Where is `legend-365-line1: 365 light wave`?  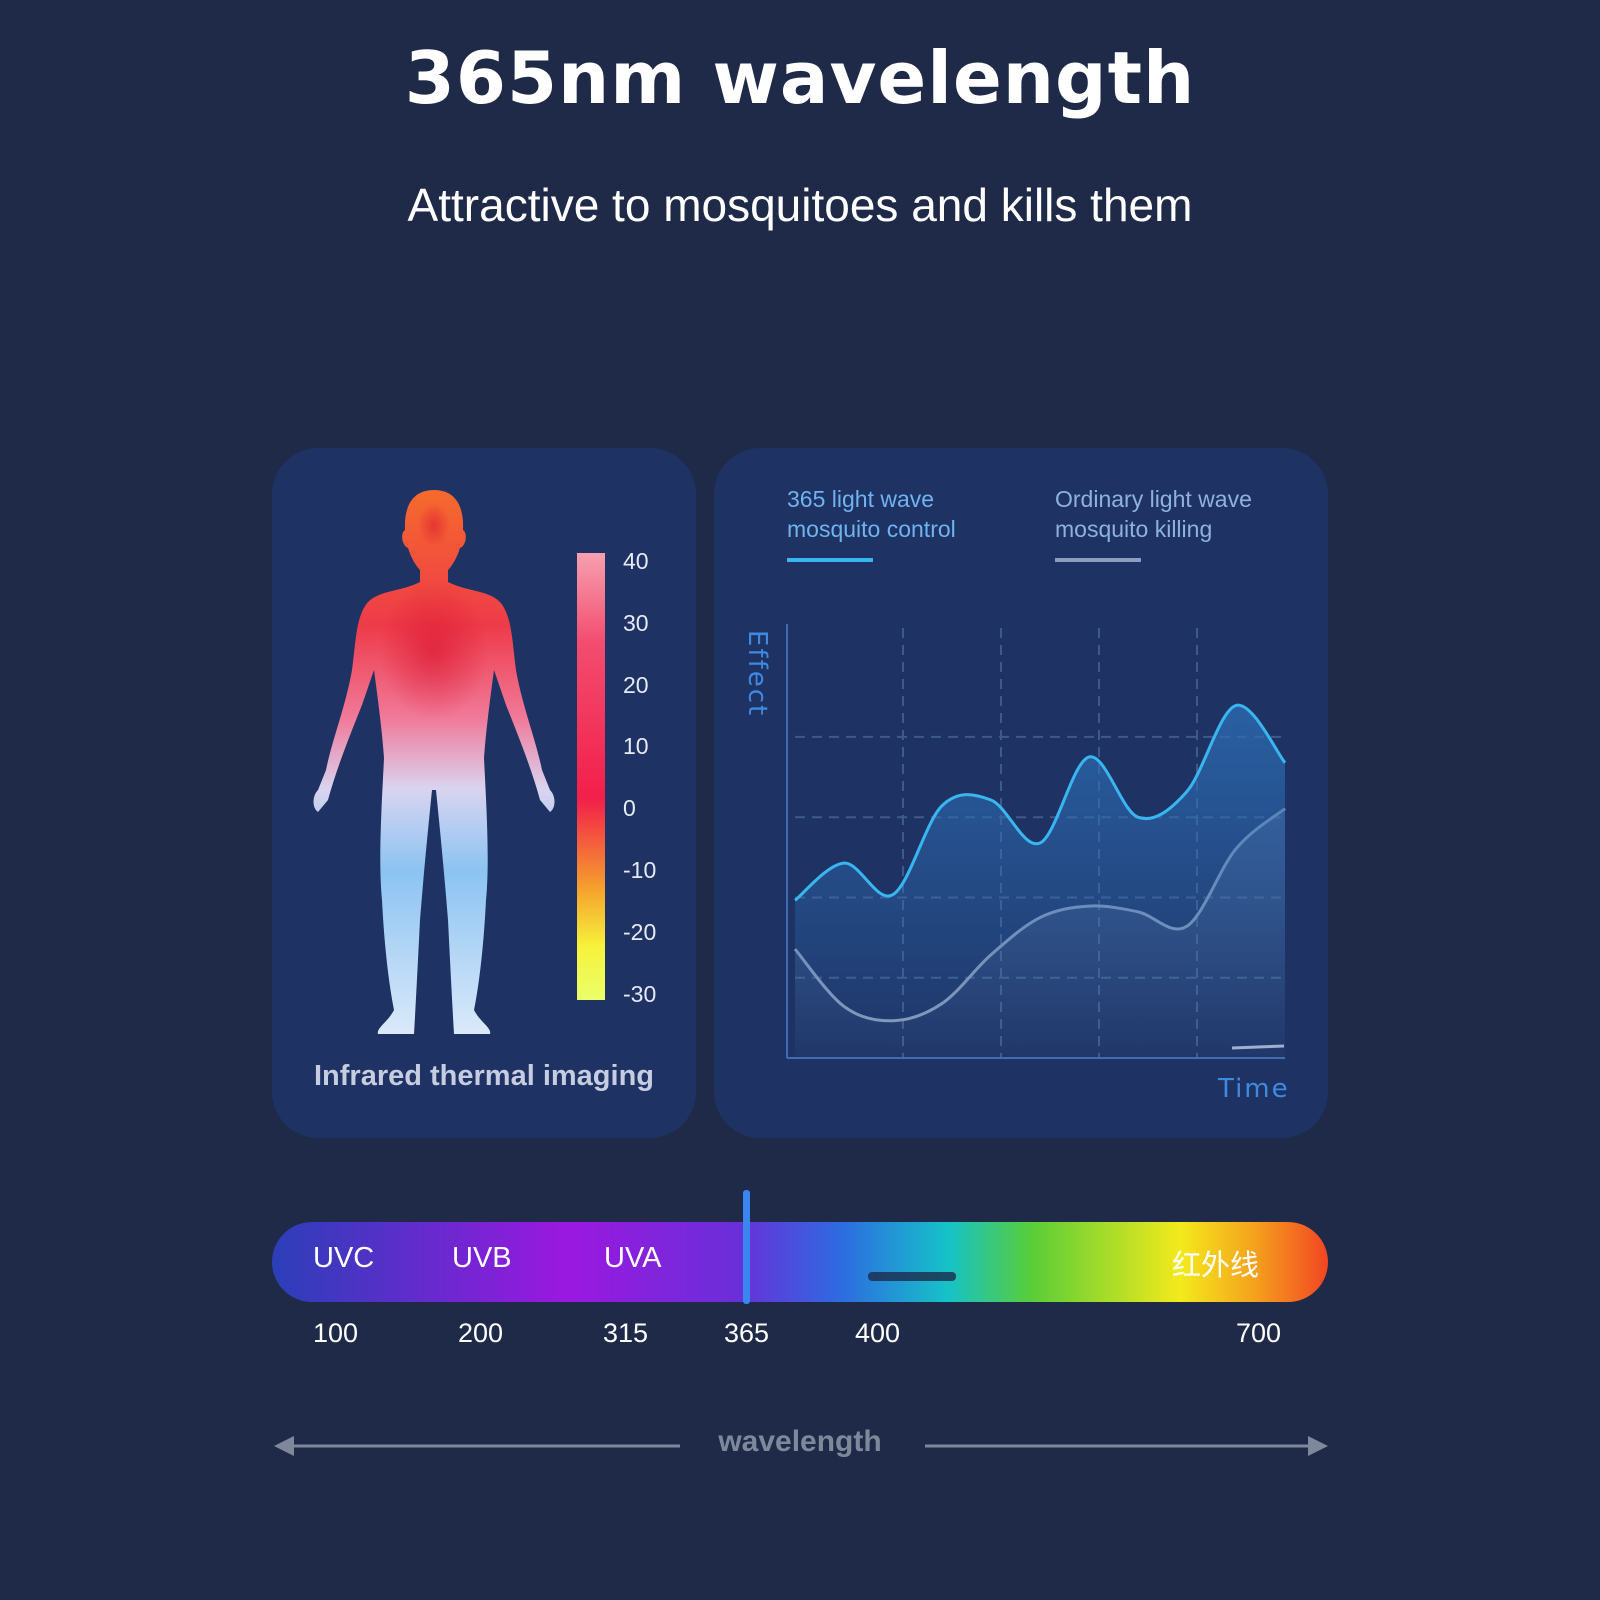 legend-365-line1: 365 light wave is located at coordinates (861, 499).